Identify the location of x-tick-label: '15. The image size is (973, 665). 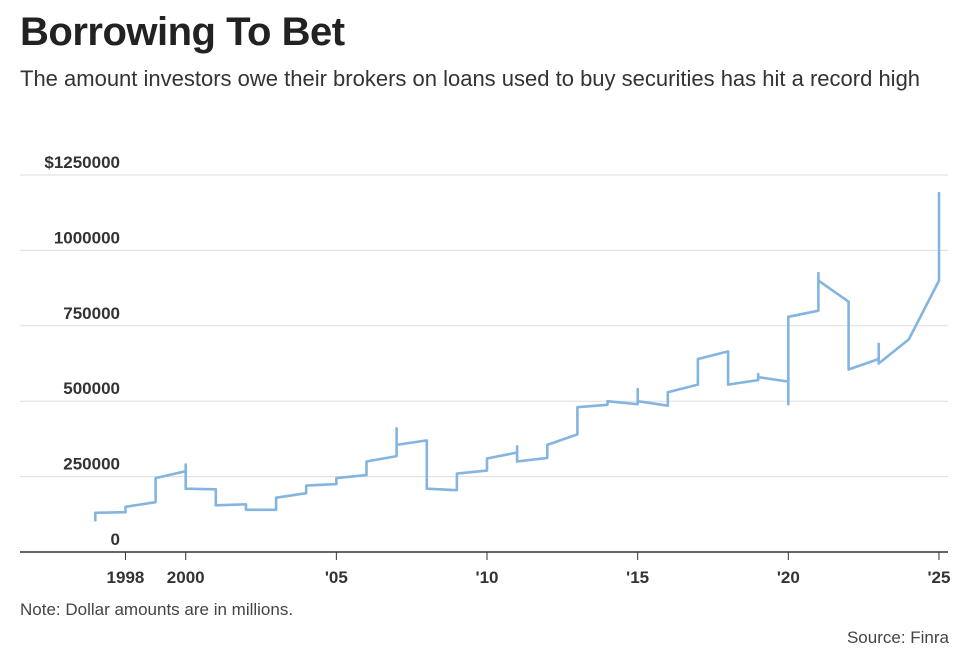
(637, 577).